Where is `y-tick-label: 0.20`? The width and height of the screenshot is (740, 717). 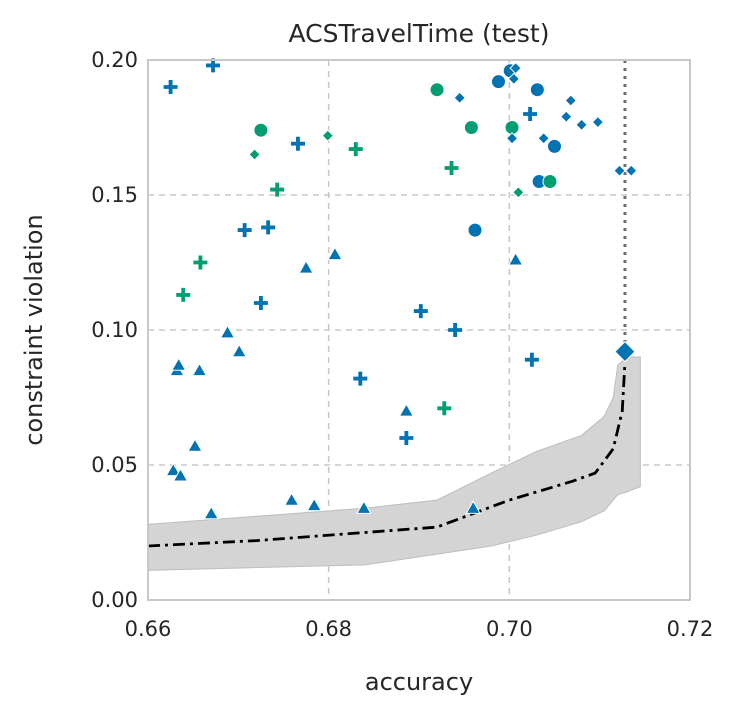 y-tick-label: 0.20 is located at coordinates (114, 60).